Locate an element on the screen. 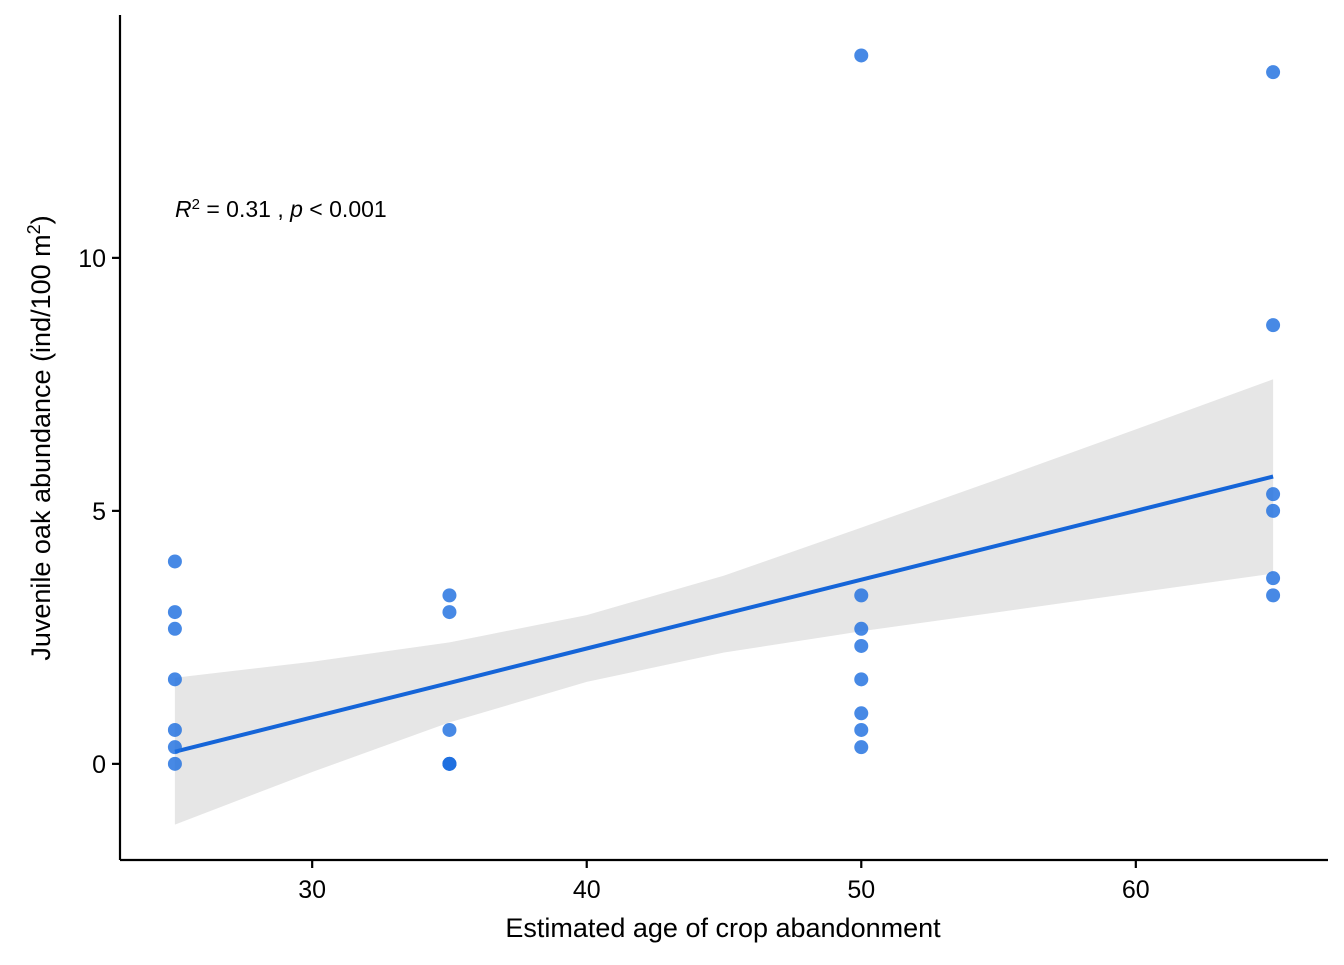 The height and width of the screenshot is (965, 1344). y-axis-ticks: 0 5 10 is located at coordinates (99, 512).